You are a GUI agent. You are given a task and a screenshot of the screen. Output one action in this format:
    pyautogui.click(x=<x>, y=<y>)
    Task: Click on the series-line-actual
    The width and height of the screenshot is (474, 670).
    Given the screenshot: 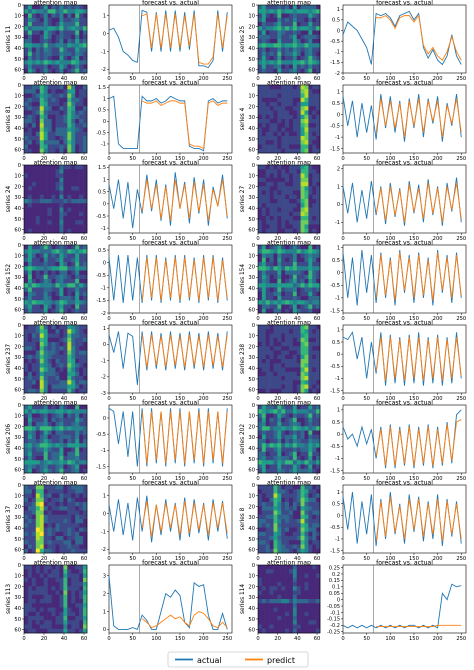 What is the action you would take?
    pyautogui.click(x=168, y=603)
    